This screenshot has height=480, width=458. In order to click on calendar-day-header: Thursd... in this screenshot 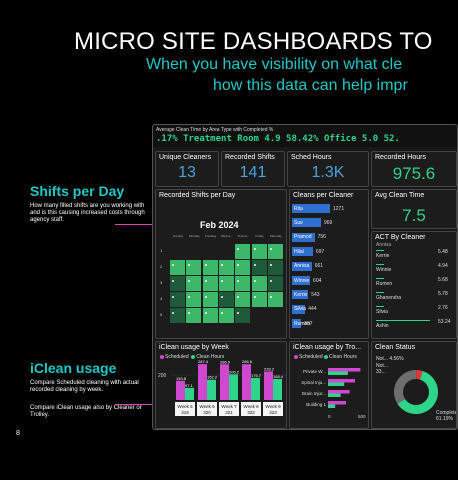, I will do `click(243, 236)`.